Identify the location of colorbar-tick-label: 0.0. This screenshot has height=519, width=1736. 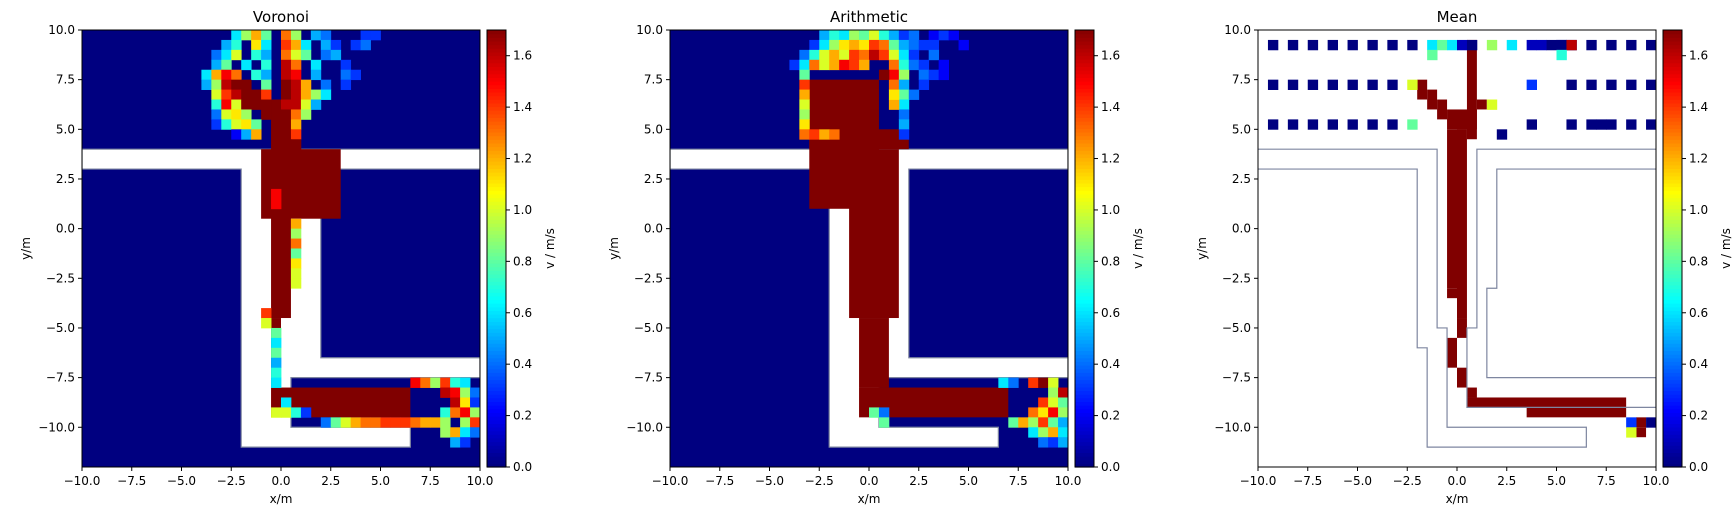
(1110, 467).